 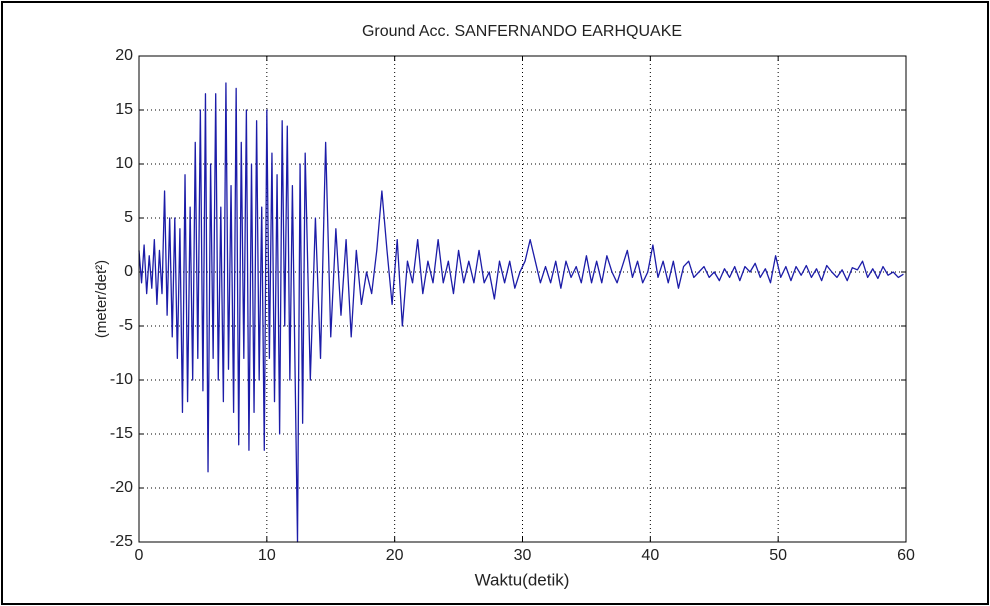 I want to click on y-tick-label: -25, so click(x=121, y=541).